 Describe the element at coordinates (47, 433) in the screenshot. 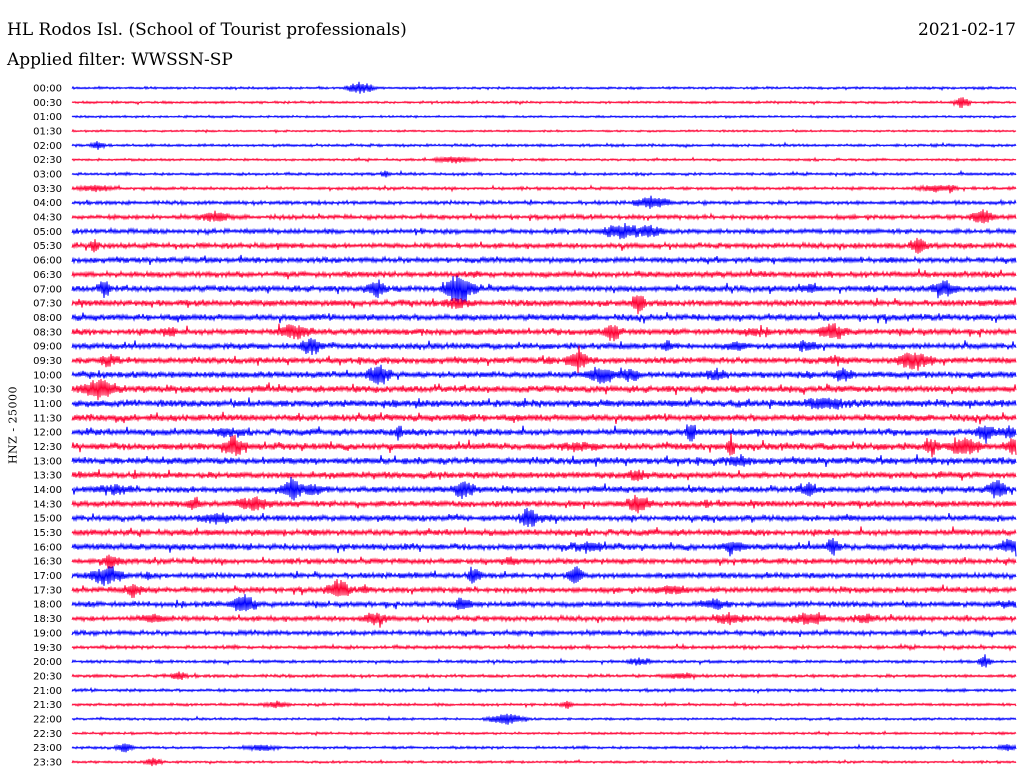

I see `time-tick-label: 12:00` at that location.